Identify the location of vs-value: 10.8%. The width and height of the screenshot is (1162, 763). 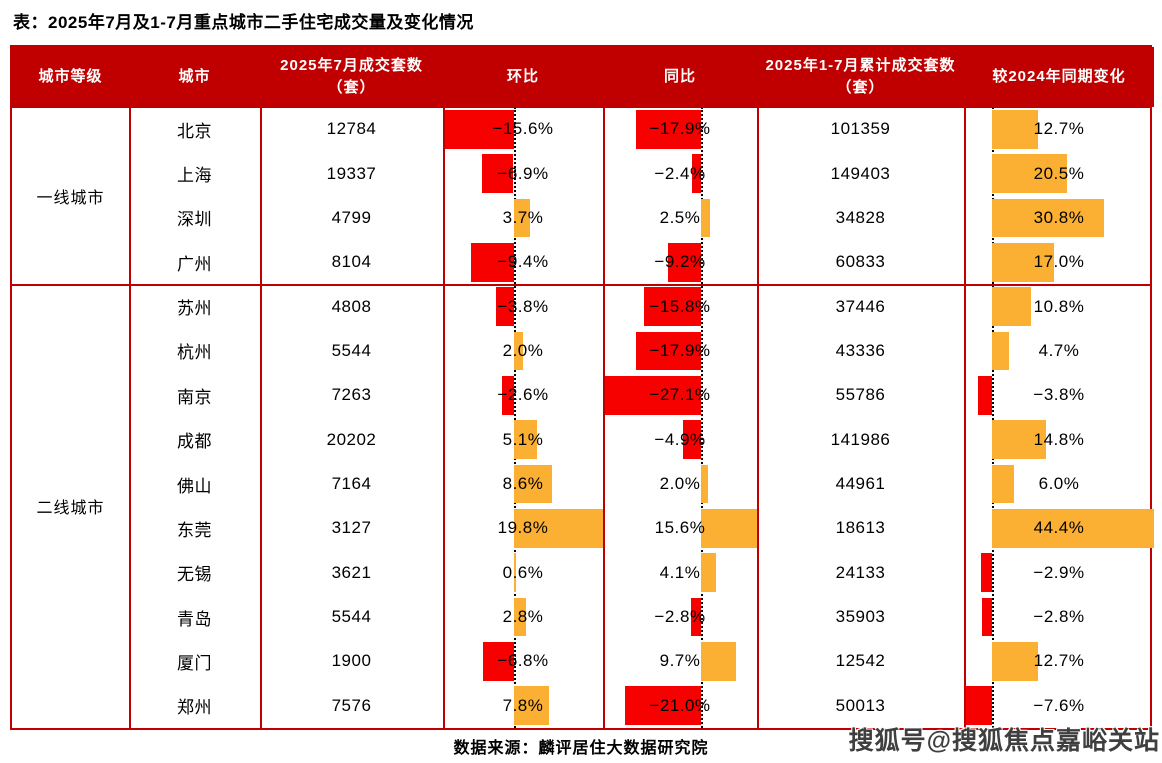
(1059, 306).